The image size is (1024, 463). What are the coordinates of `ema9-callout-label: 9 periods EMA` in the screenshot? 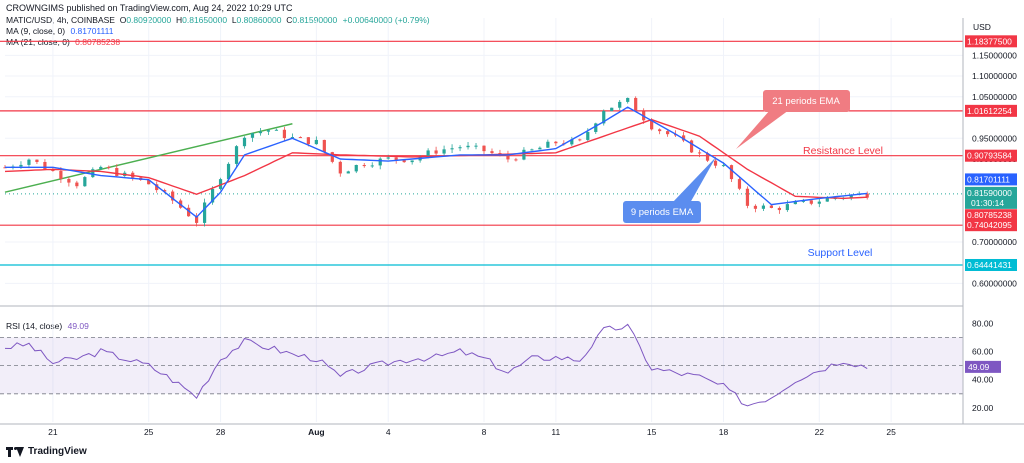 It's located at (662, 212).